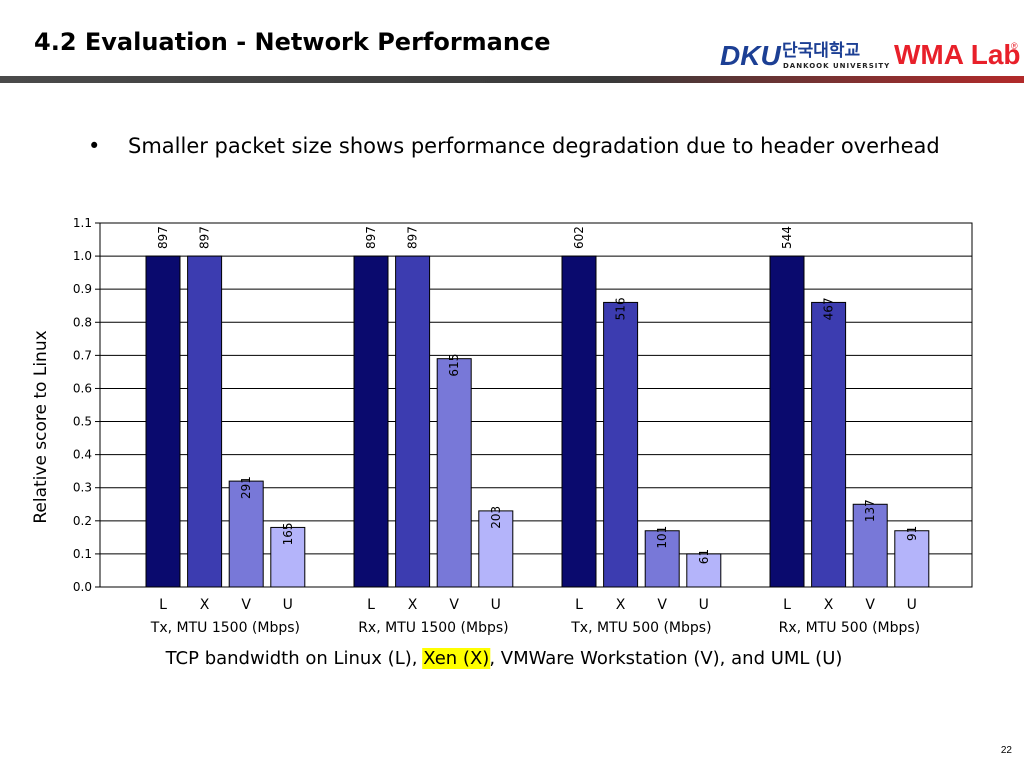  I want to click on caption-highlight-bg, so click(456, 658).